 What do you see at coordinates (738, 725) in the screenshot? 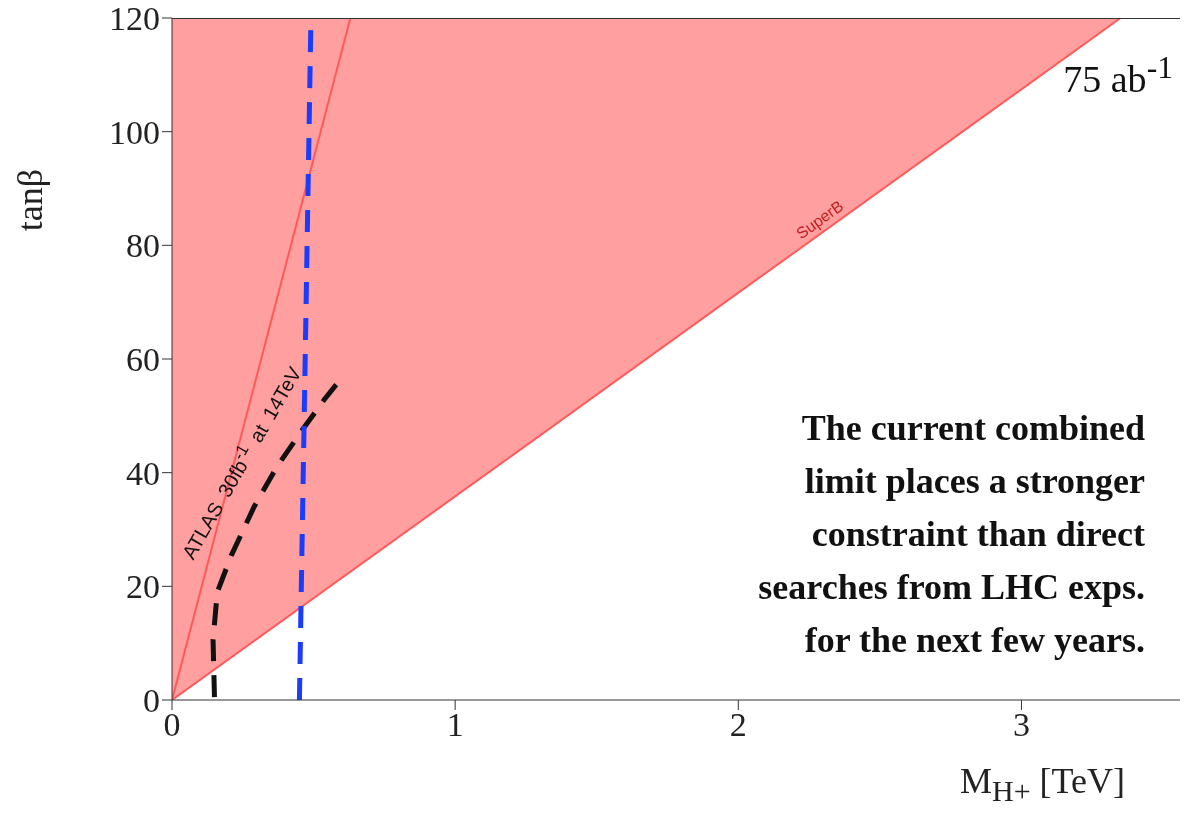
I see `x-tick-label: 2` at bounding box center [738, 725].